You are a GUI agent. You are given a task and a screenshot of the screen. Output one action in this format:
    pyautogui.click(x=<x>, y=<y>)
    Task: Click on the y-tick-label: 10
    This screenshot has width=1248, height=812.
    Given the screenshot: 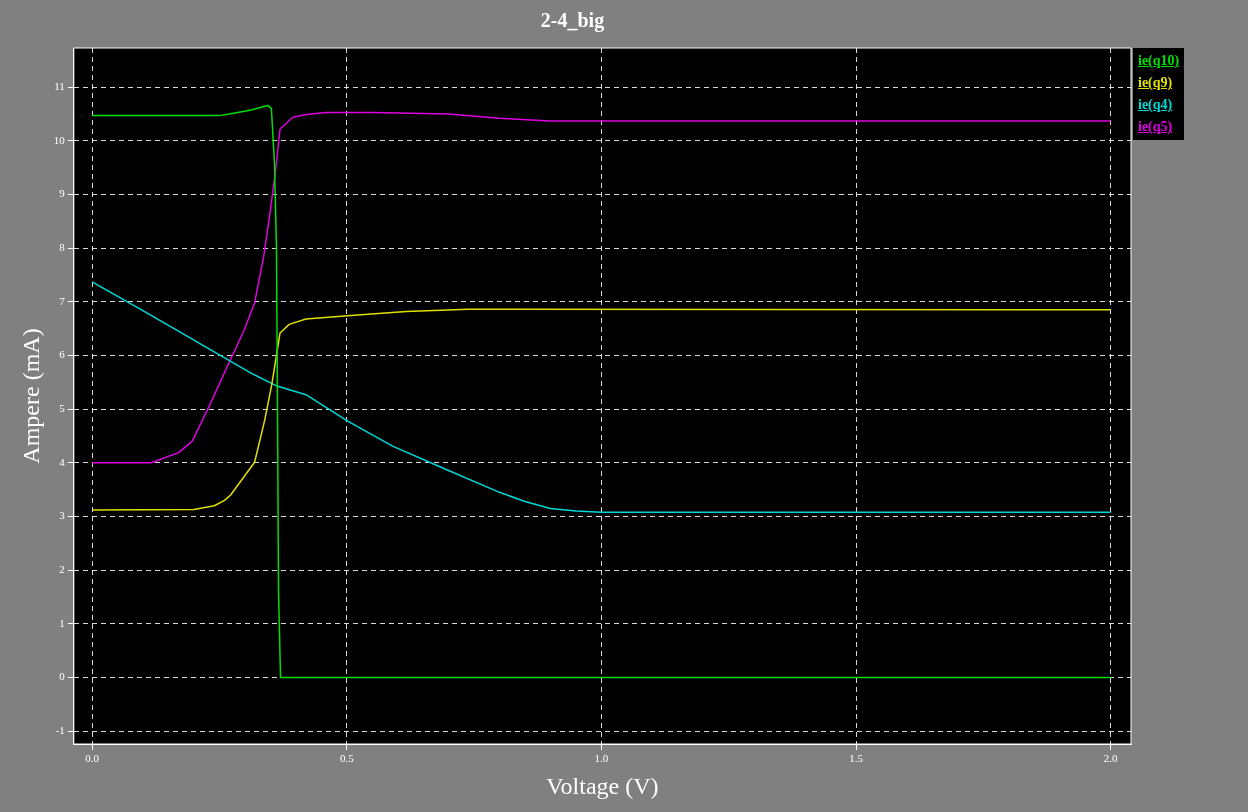 What is the action you would take?
    pyautogui.click(x=59, y=139)
    